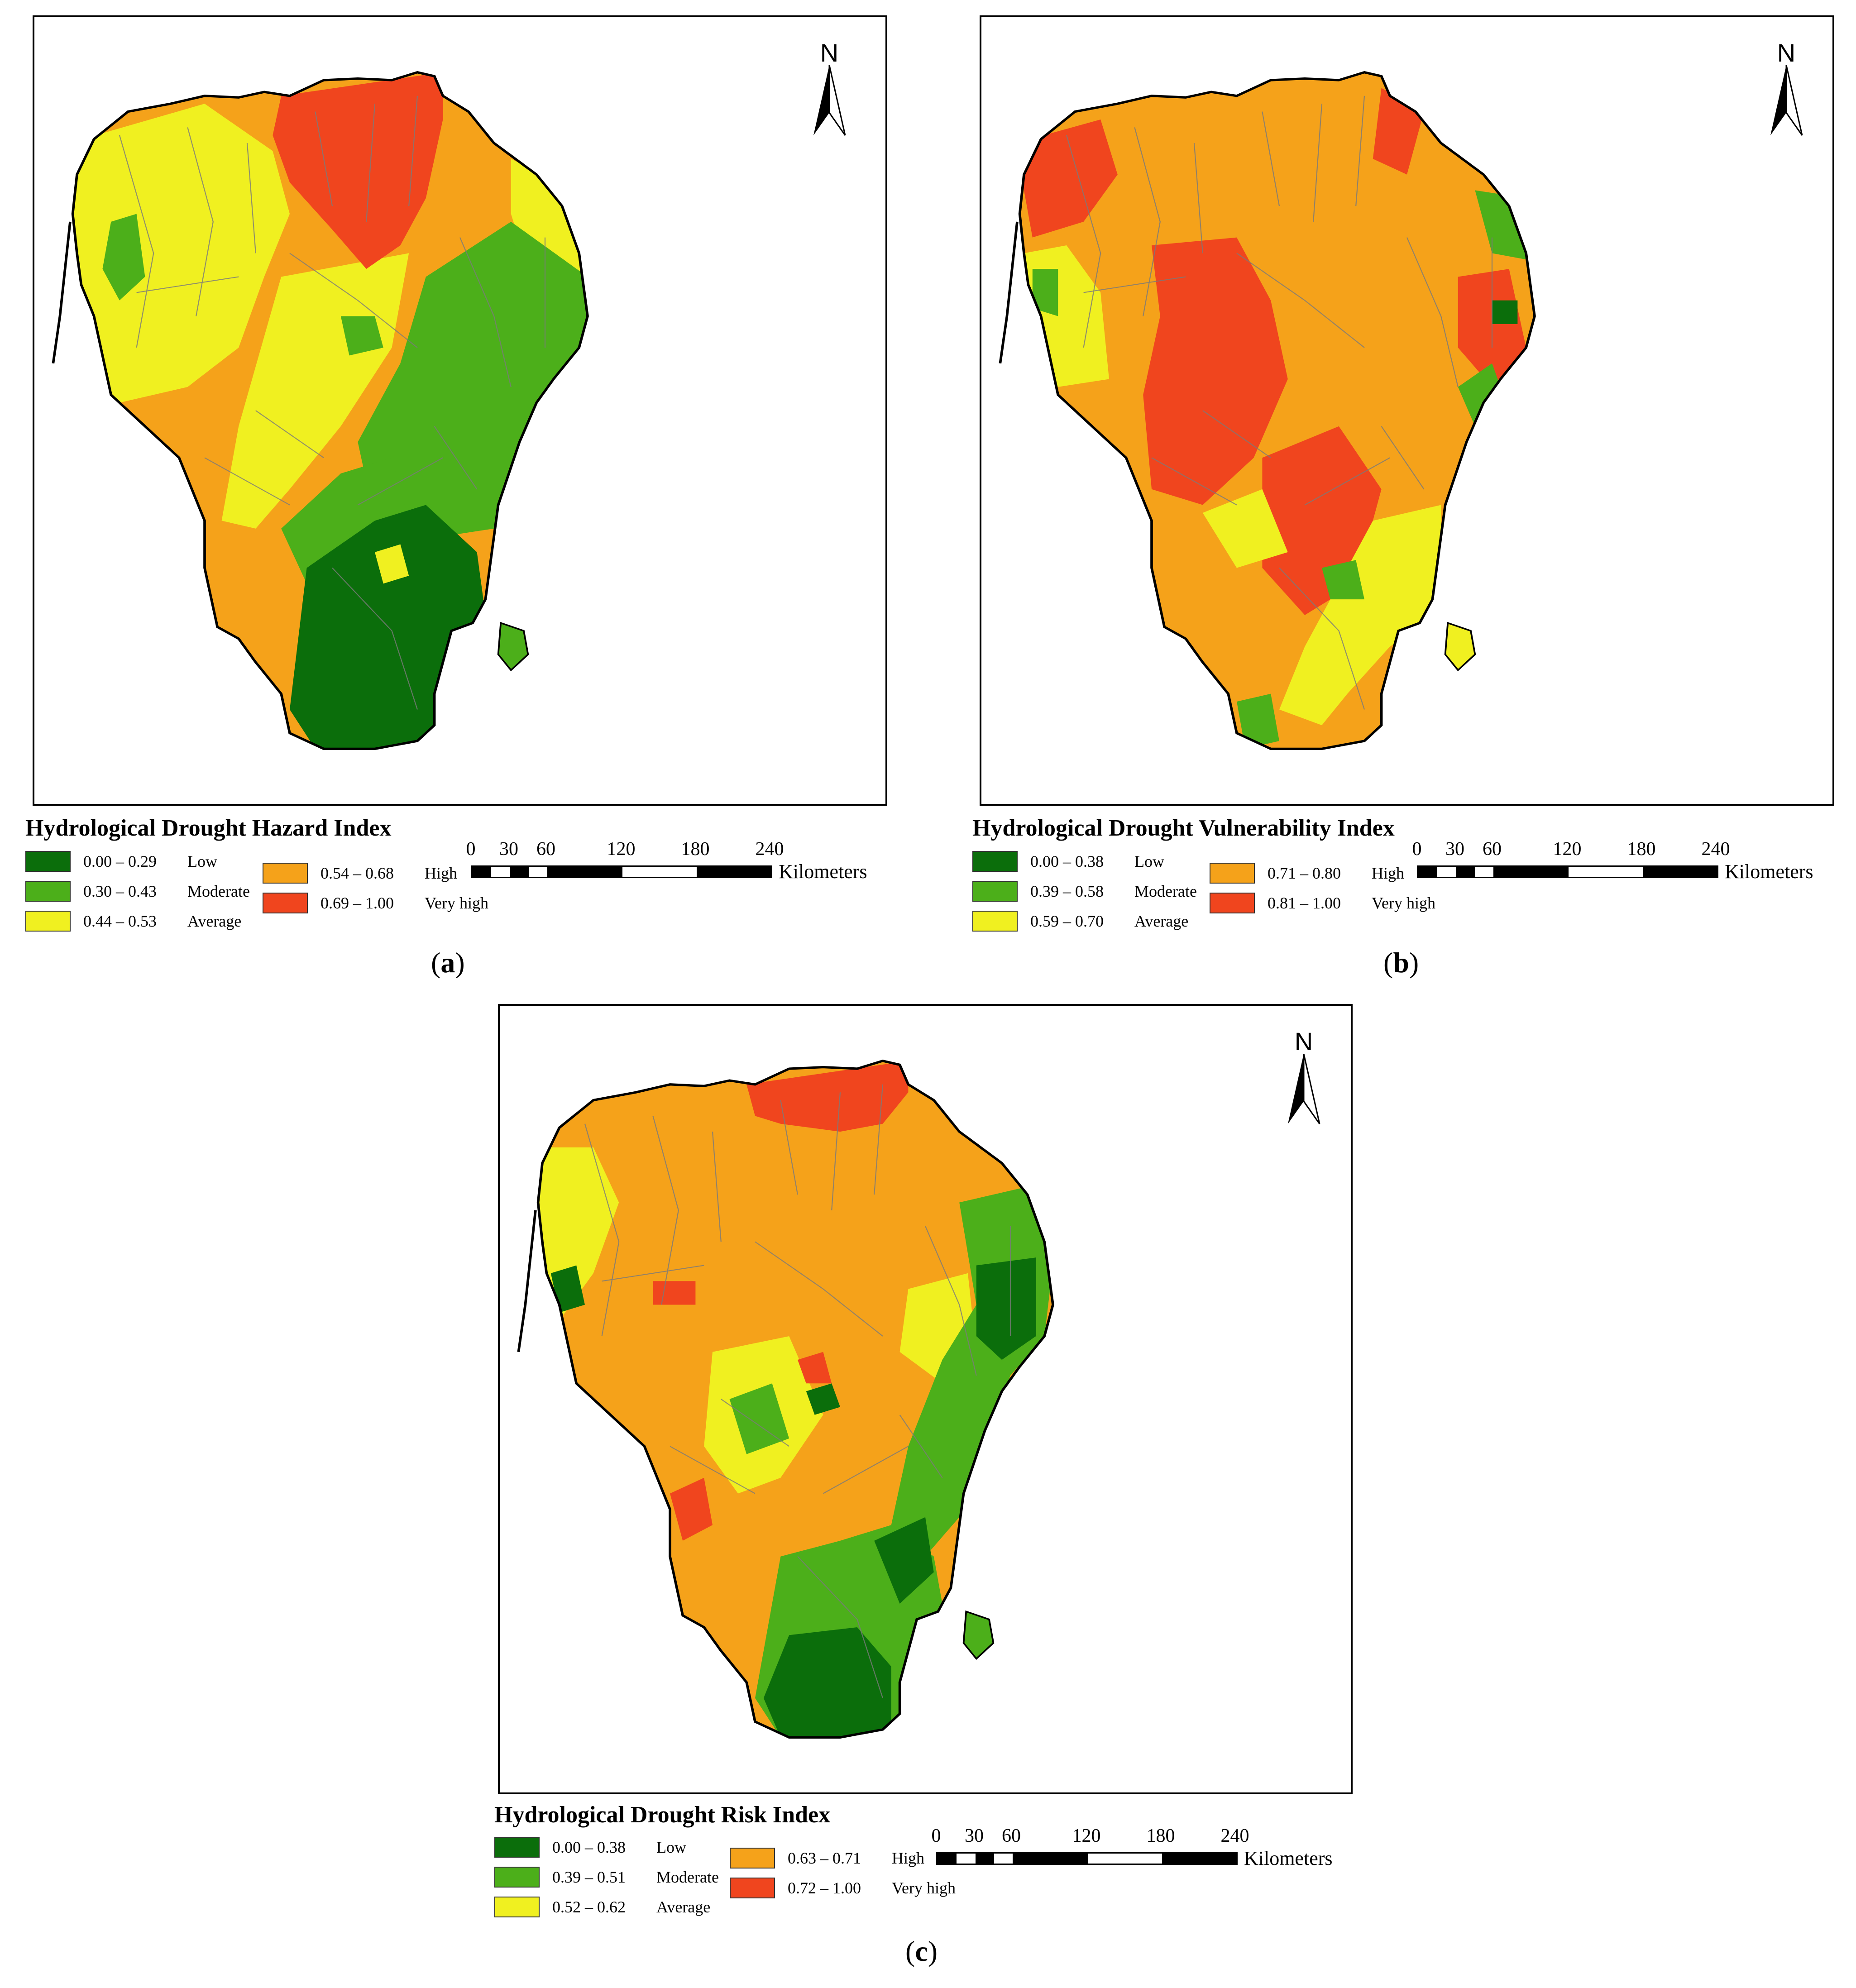 Image resolution: width=1856 pixels, height=1988 pixels. What do you see at coordinates (1067, 921) in the screenshot?
I see `legend-range: 0.59 – 0.70` at bounding box center [1067, 921].